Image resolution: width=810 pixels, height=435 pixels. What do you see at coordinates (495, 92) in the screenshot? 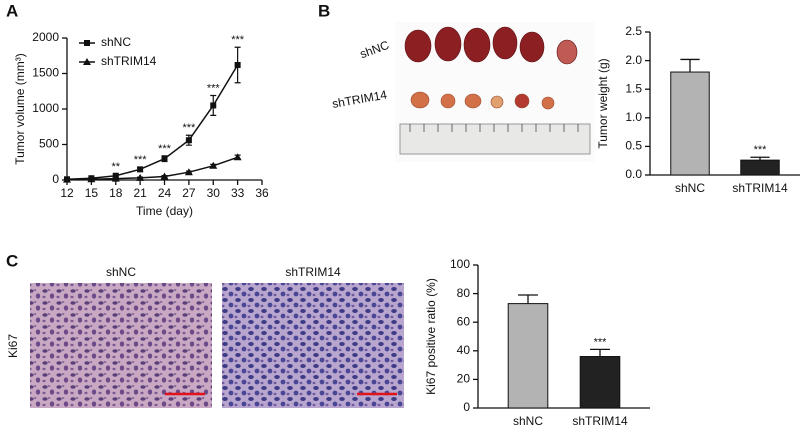
I see `tumor-photo` at bounding box center [495, 92].